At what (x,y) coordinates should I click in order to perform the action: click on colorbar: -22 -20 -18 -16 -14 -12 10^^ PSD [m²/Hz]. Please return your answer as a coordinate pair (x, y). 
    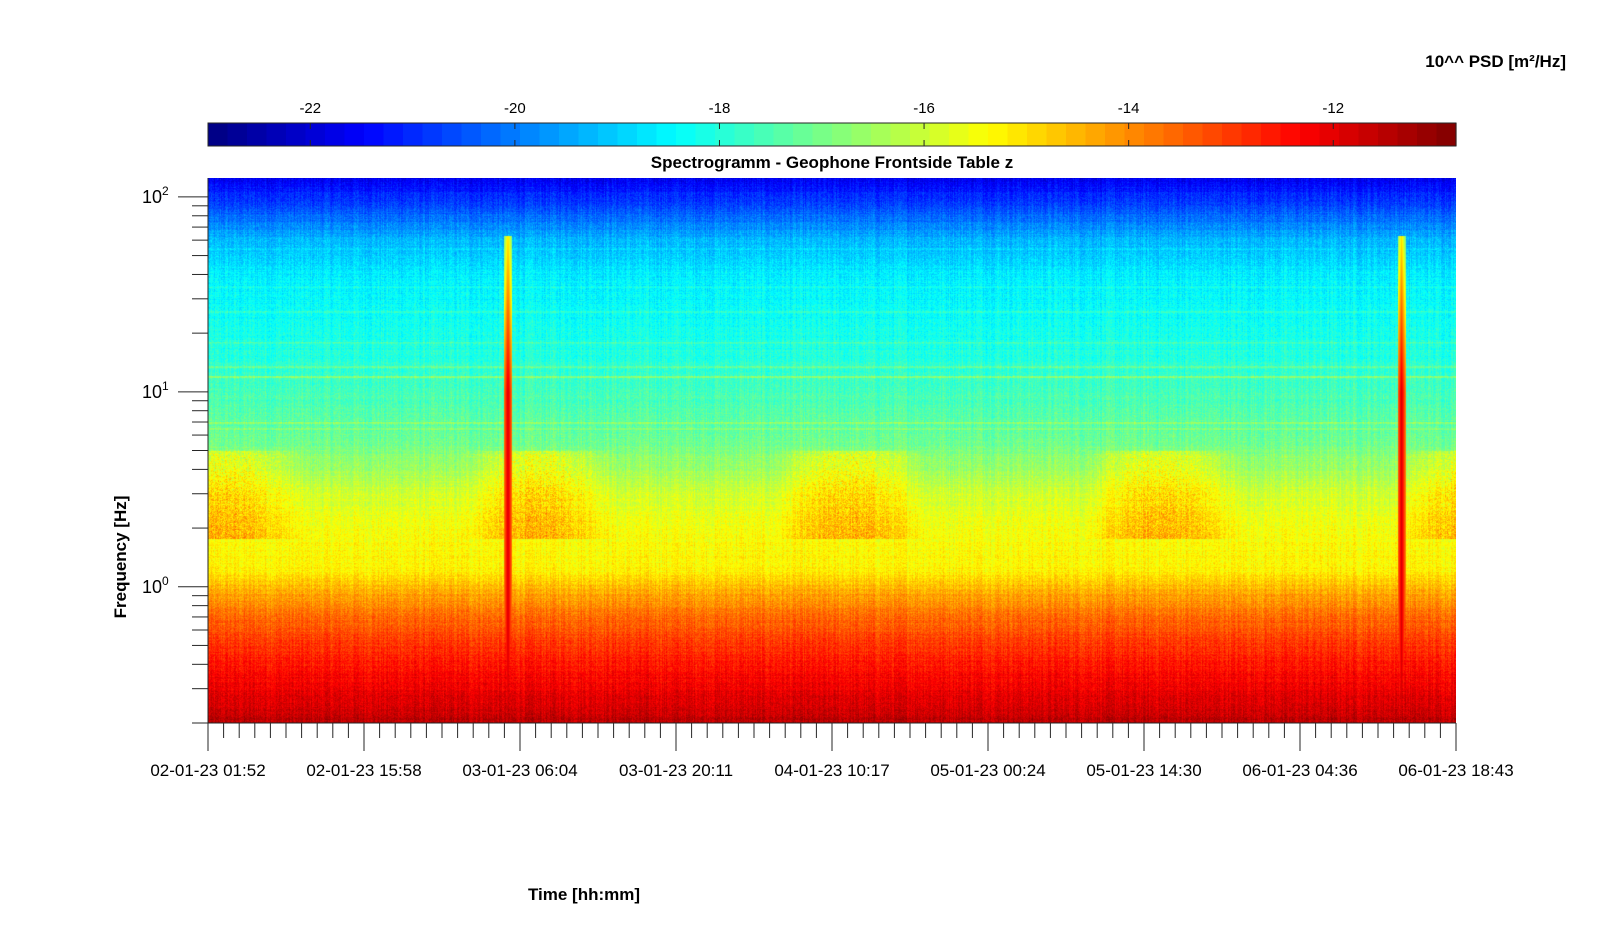
    Looking at the image, I should click on (886, 99).